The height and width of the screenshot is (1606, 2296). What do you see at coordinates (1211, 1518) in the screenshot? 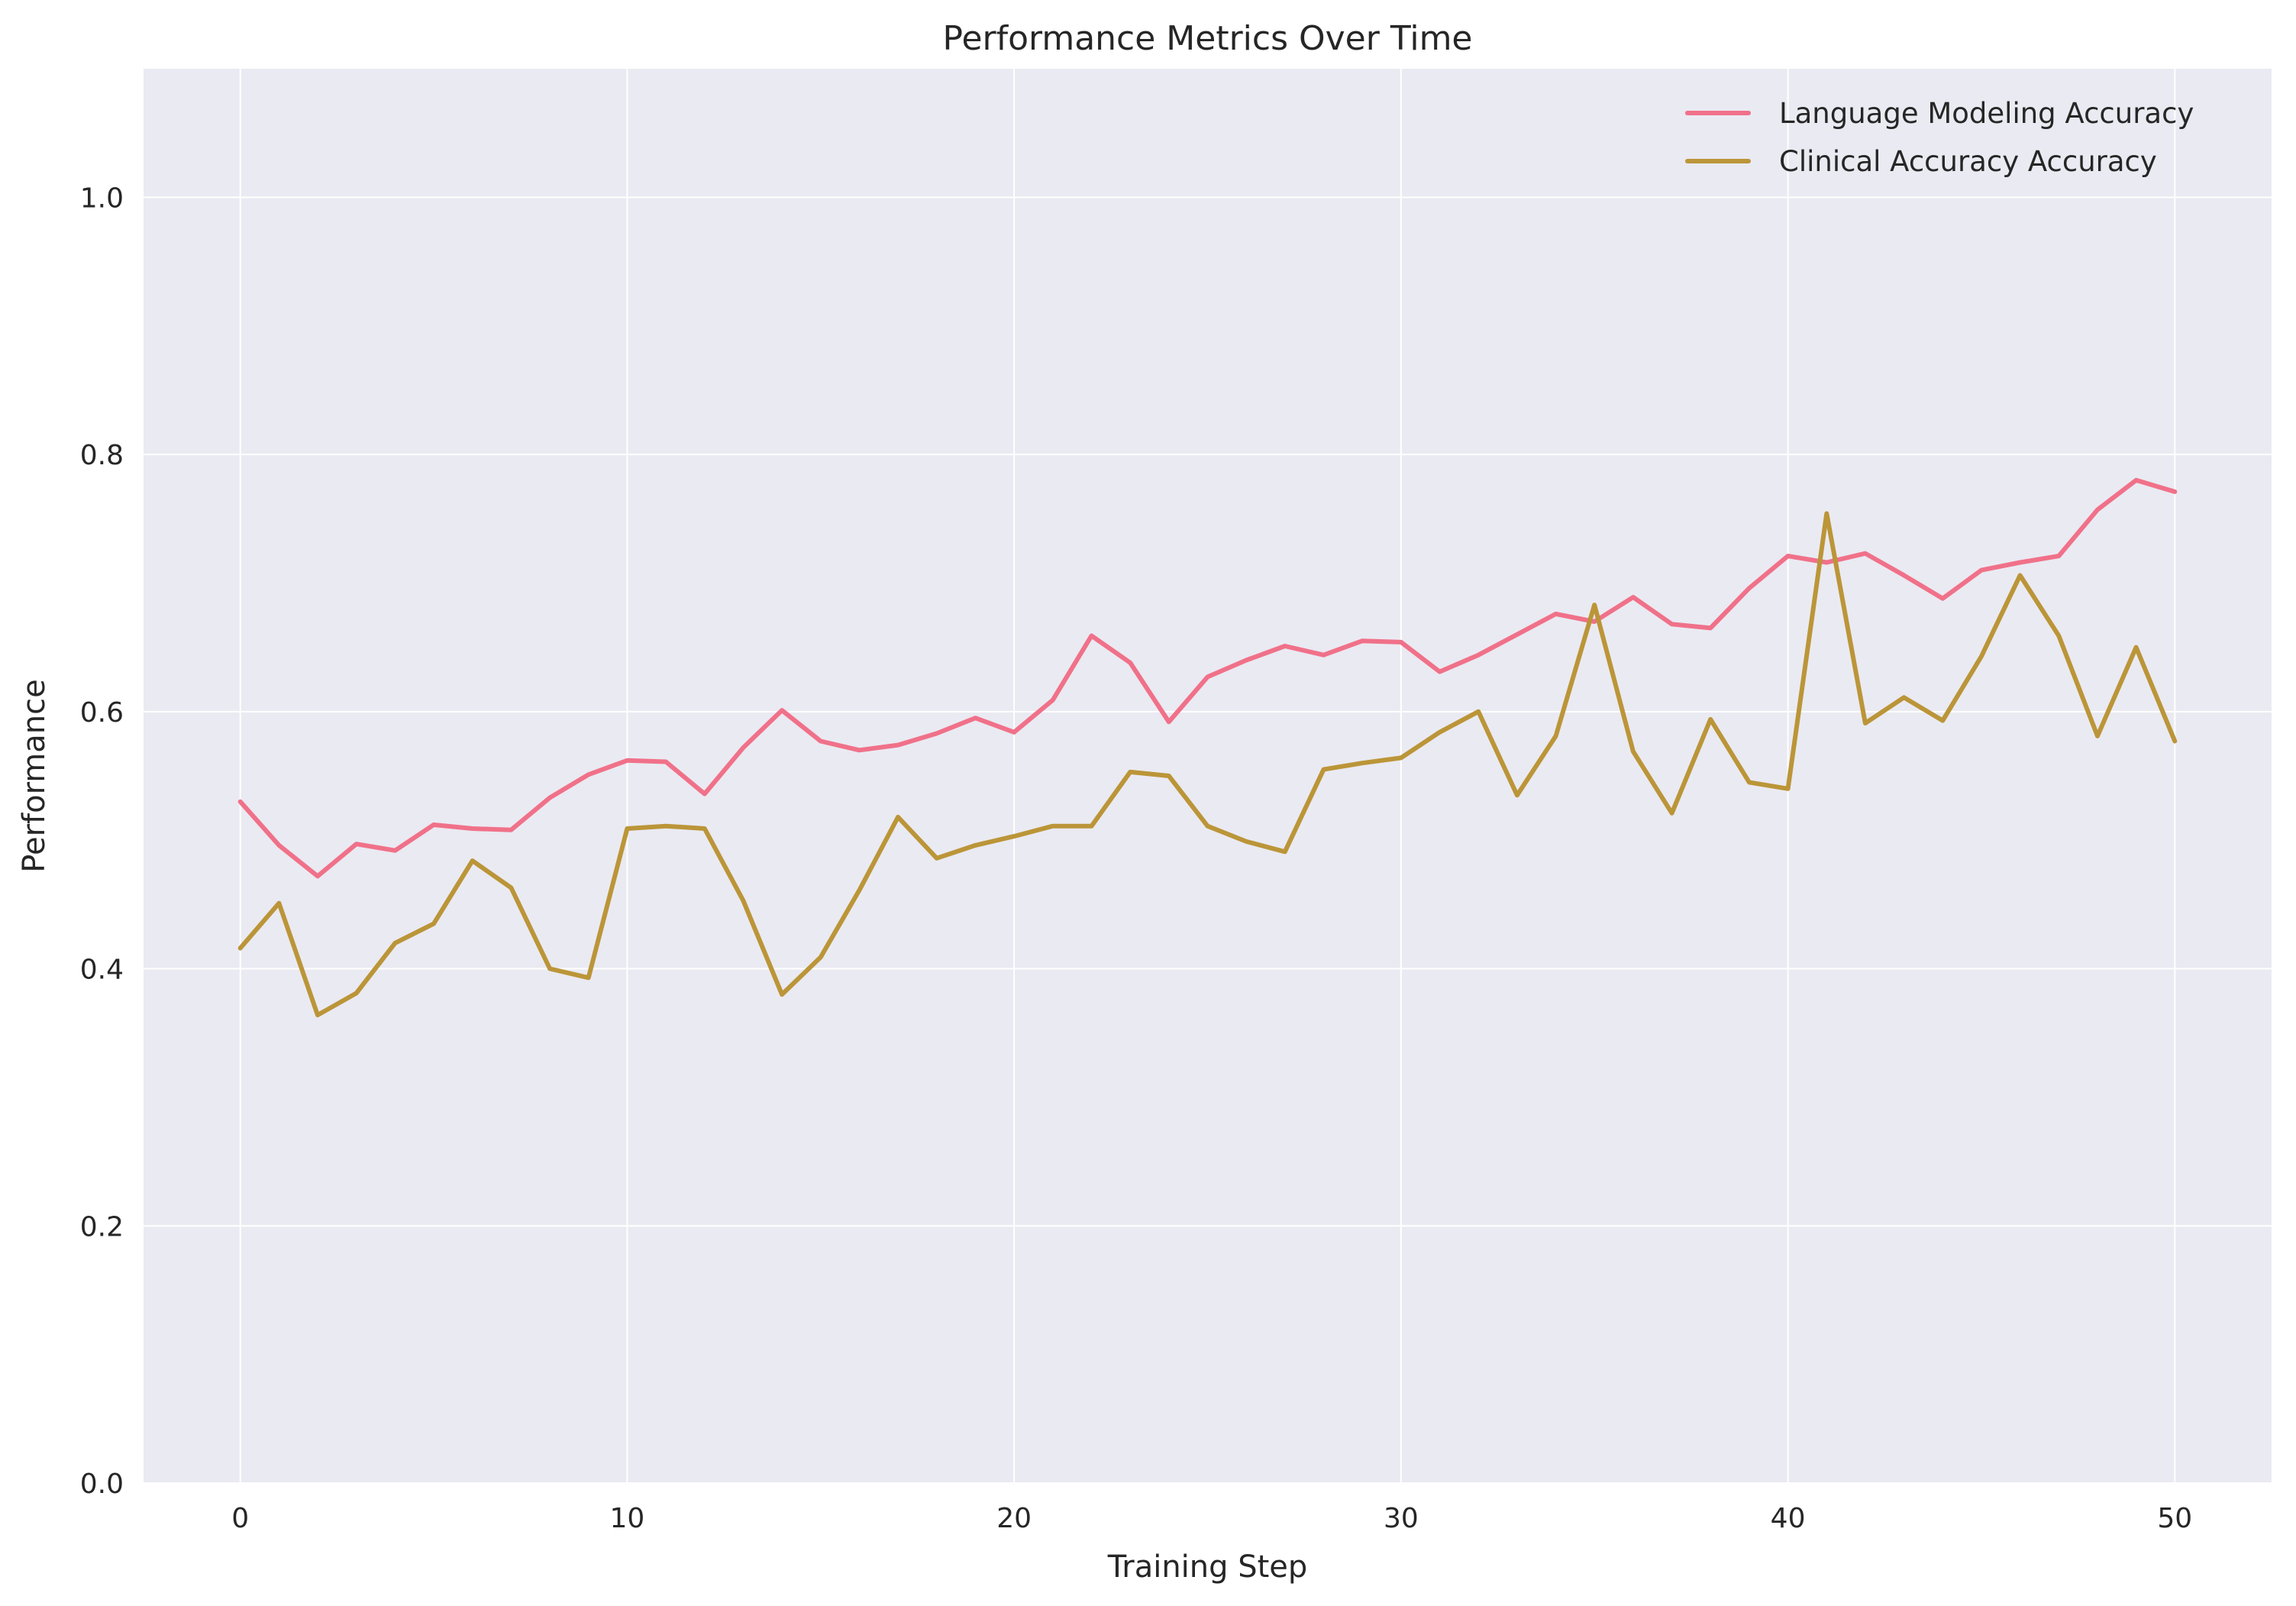
I see `x-axis-ticks: 0 10 20 30 40 50` at bounding box center [1211, 1518].